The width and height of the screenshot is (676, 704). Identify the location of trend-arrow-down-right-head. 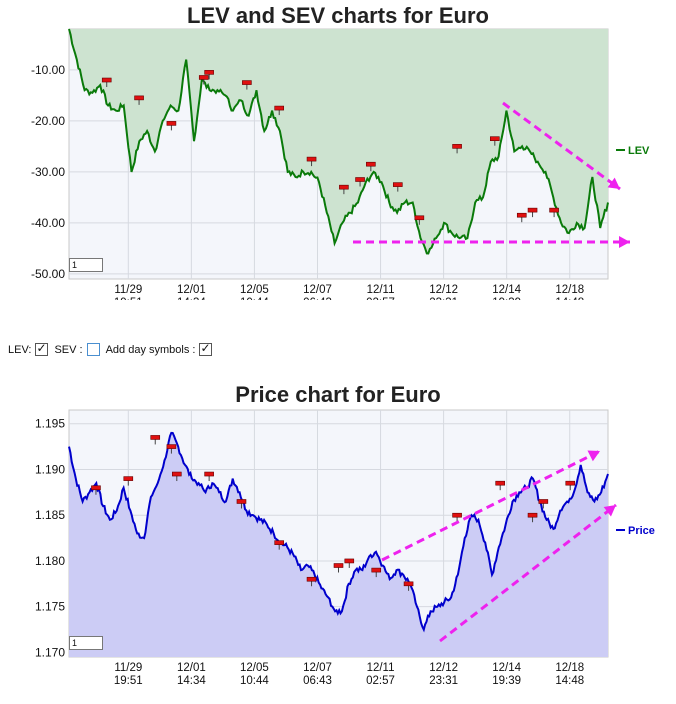
(613, 183).